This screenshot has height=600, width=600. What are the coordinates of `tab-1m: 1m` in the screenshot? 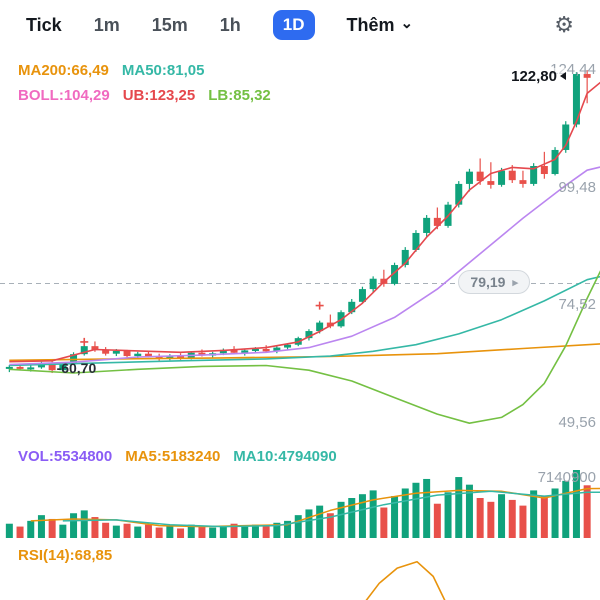 It's located at (106, 24).